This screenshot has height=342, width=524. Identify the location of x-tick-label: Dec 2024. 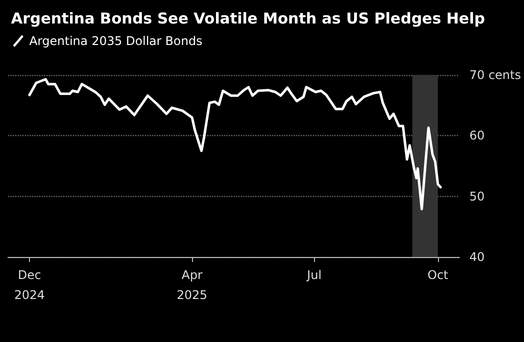
(29, 285).